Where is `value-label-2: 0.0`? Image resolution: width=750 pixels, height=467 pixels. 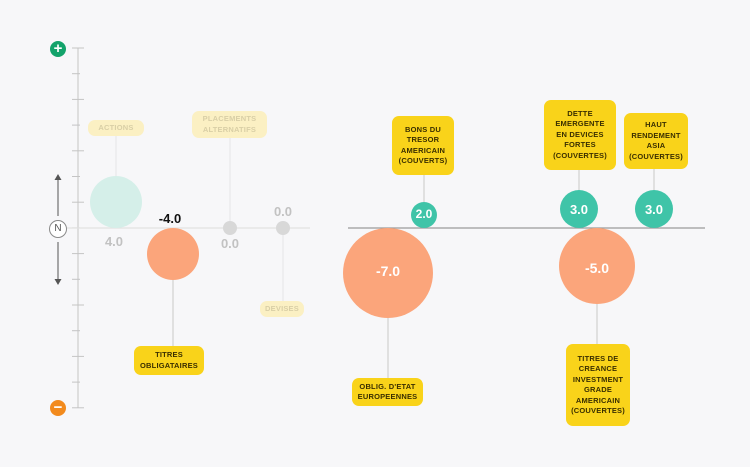
value-label-2: 0.0 is located at coordinates (230, 243).